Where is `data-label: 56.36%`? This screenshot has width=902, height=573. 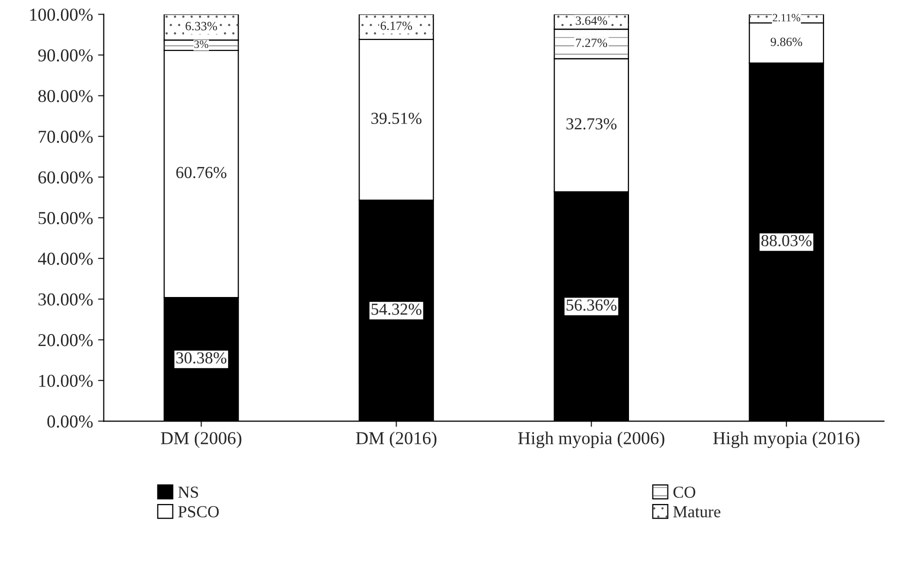
data-label: 56.36% is located at coordinates (591, 305).